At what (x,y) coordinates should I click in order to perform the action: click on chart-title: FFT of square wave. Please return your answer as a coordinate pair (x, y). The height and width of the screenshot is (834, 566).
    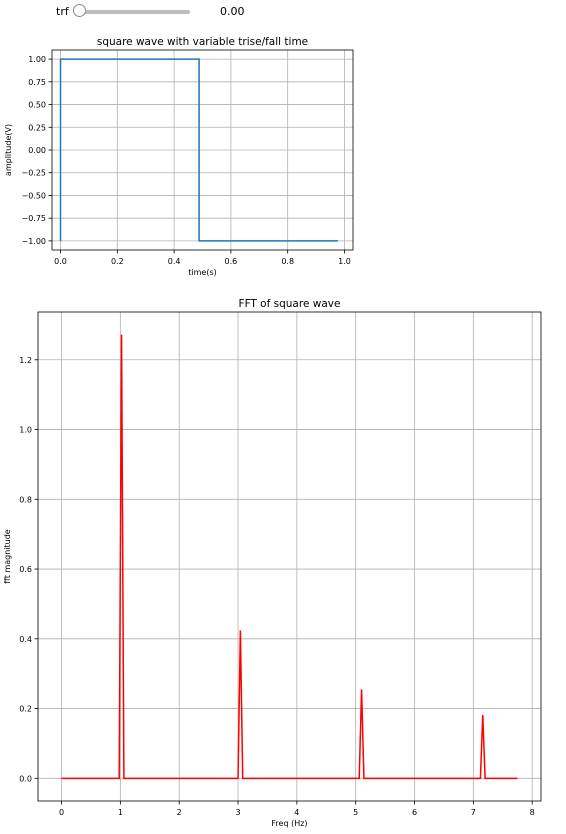
    Looking at the image, I should click on (290, 304).